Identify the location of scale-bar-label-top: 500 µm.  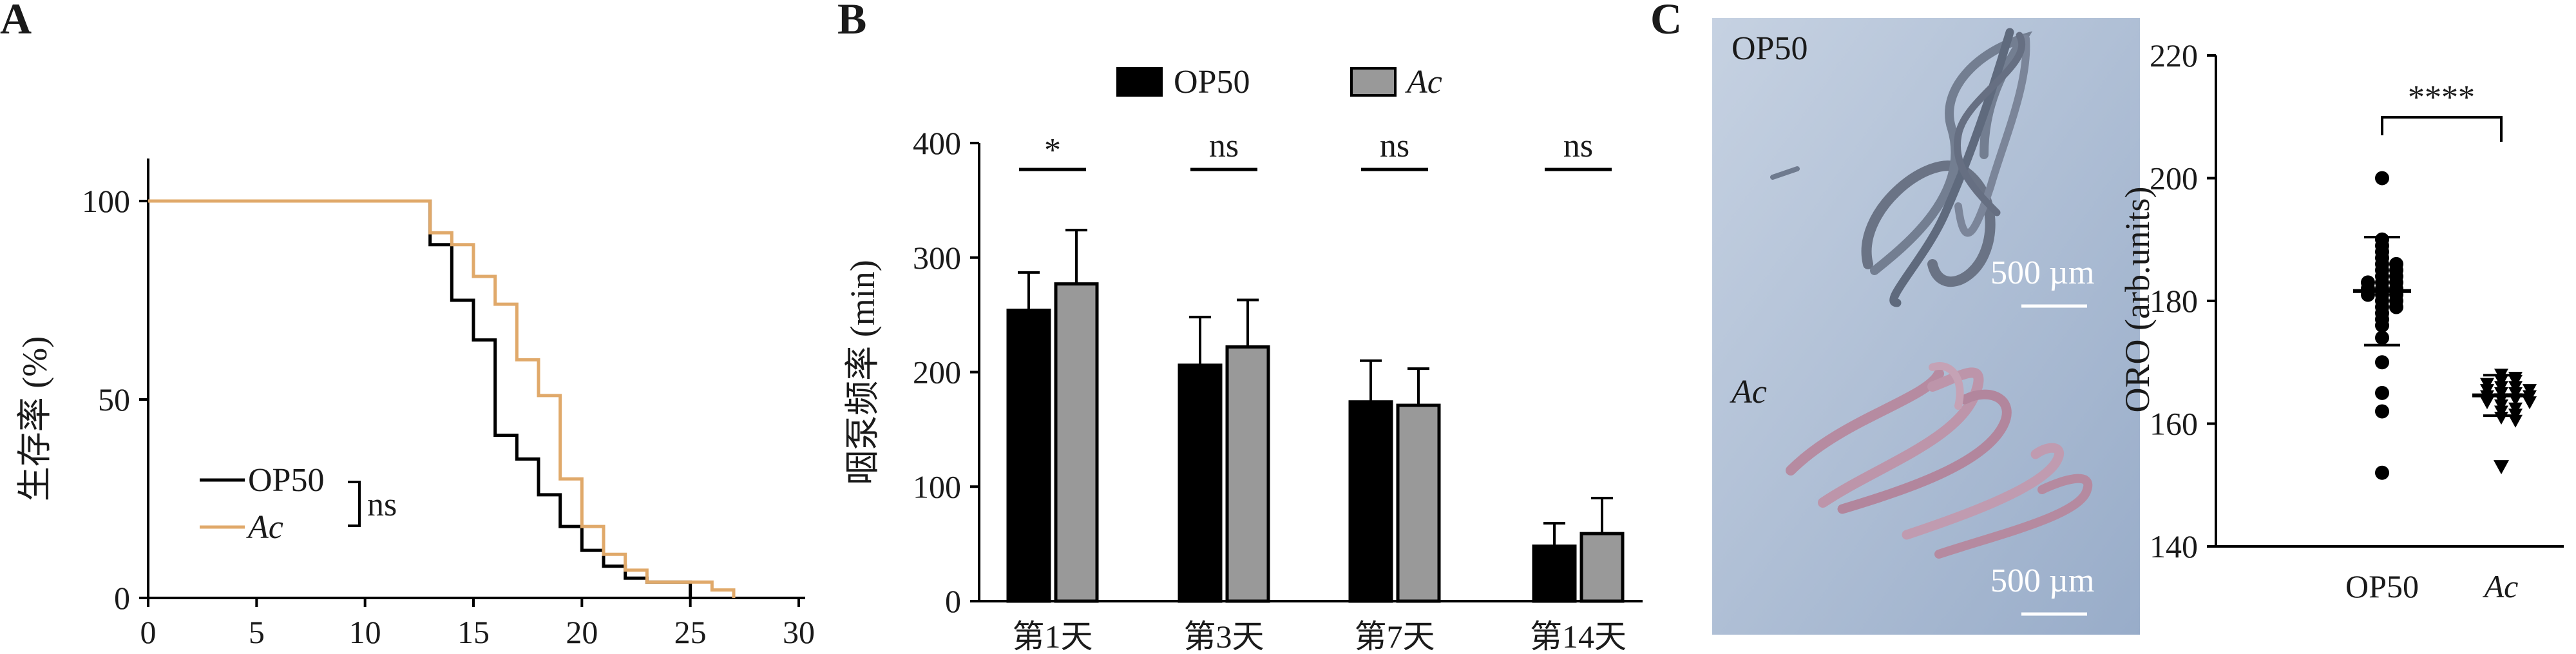
(2042, 273).